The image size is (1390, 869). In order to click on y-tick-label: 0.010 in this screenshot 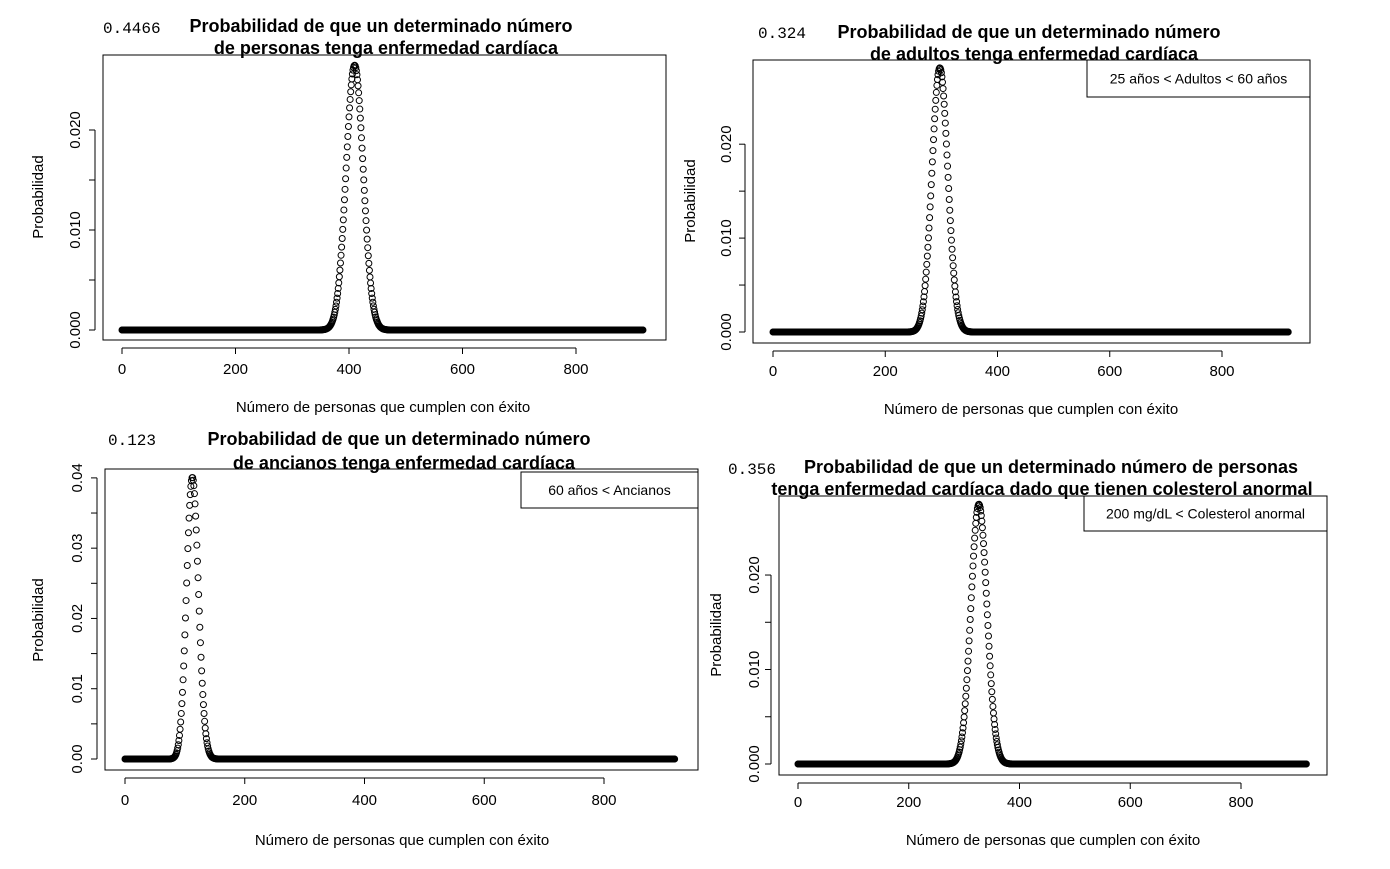, I will do `click(75, 230)`.